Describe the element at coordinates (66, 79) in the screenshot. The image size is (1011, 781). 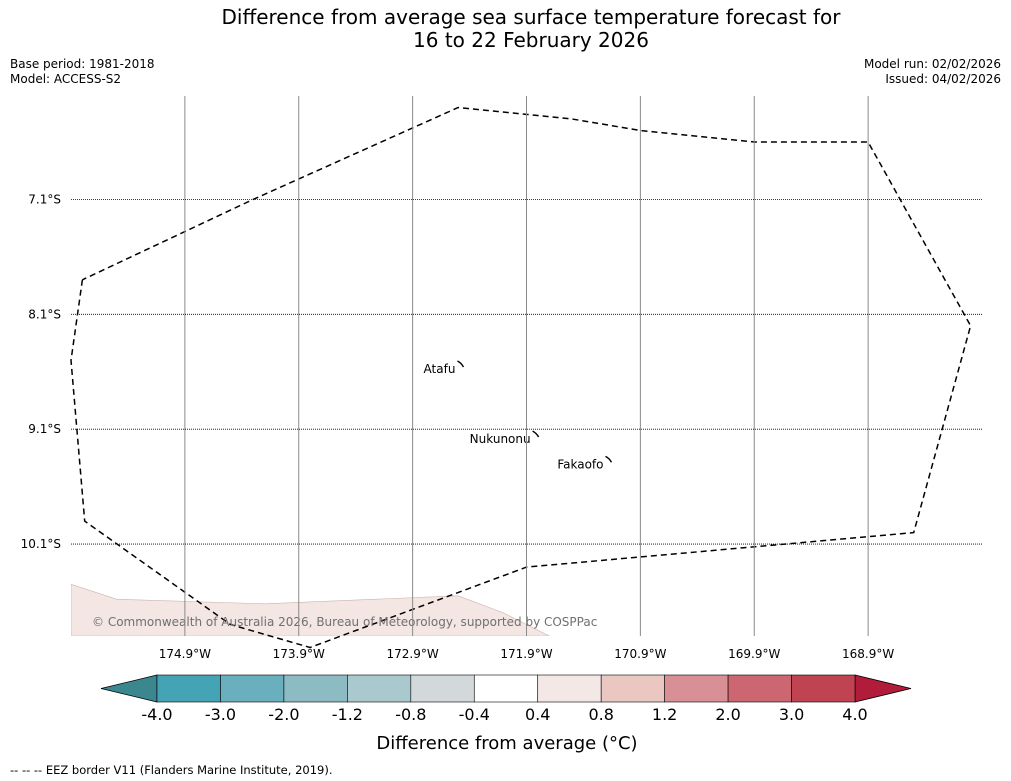
I see `model-name: Model: ACCESS-S2` at that location.